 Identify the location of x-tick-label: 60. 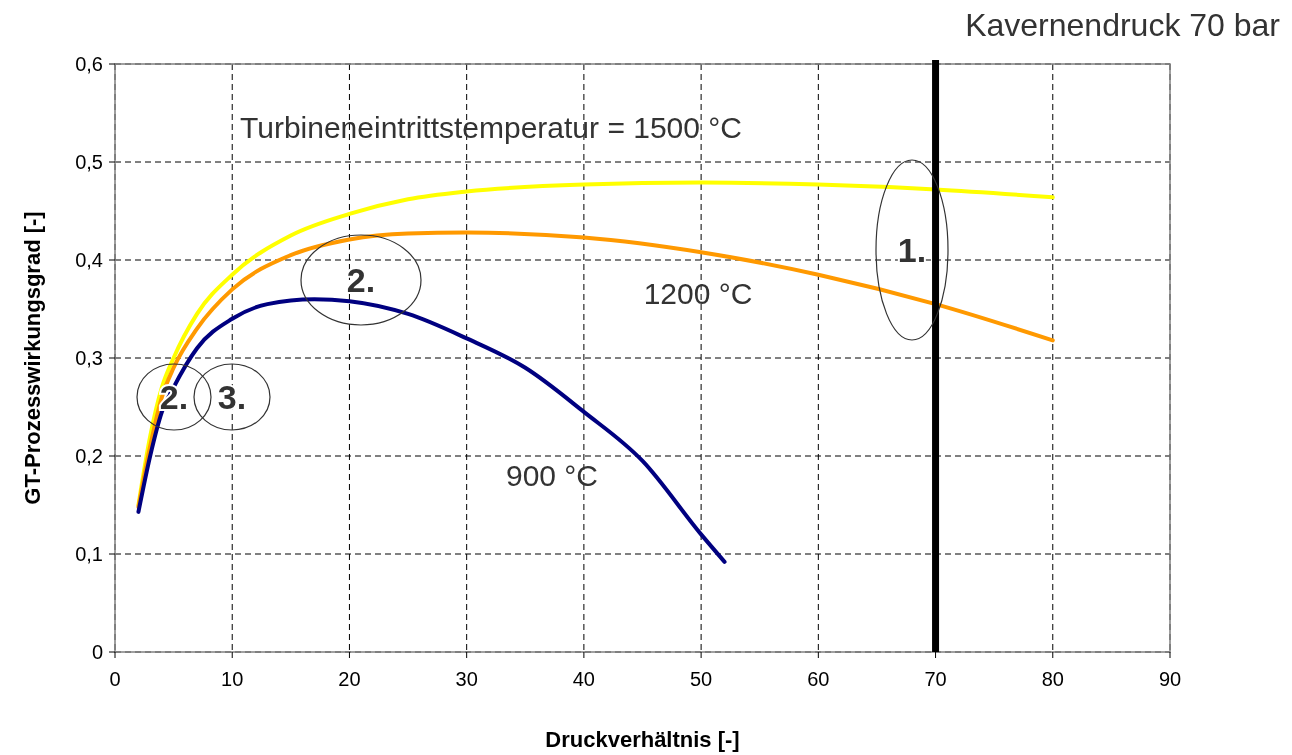
(818, 679).